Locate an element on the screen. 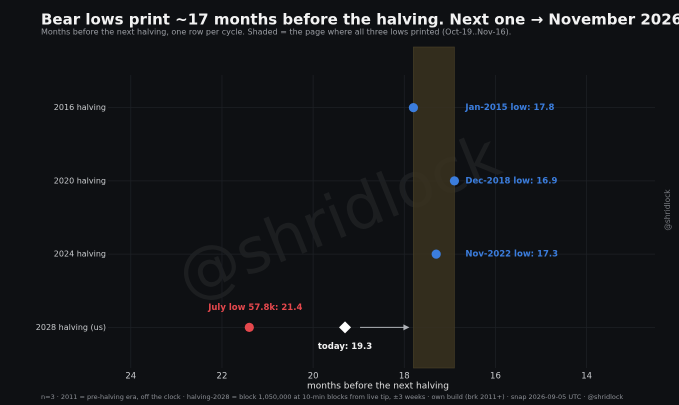  x-tick-label: 14 is located at coordinates (586, 377).